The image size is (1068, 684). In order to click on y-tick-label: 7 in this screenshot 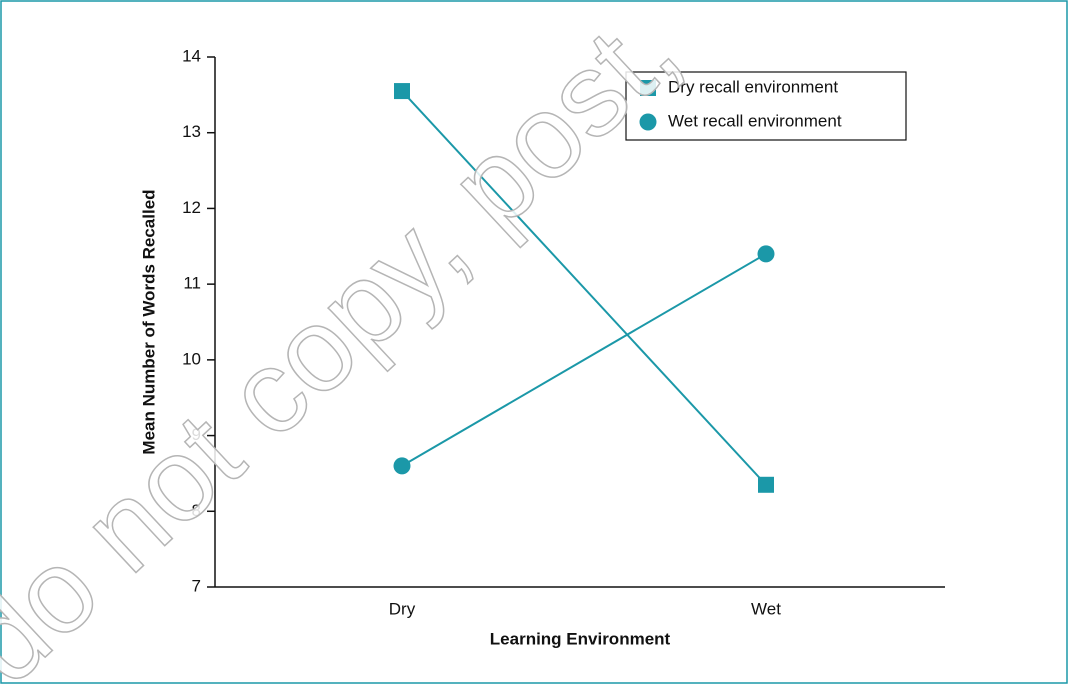, I will do `click(196, 585)`.